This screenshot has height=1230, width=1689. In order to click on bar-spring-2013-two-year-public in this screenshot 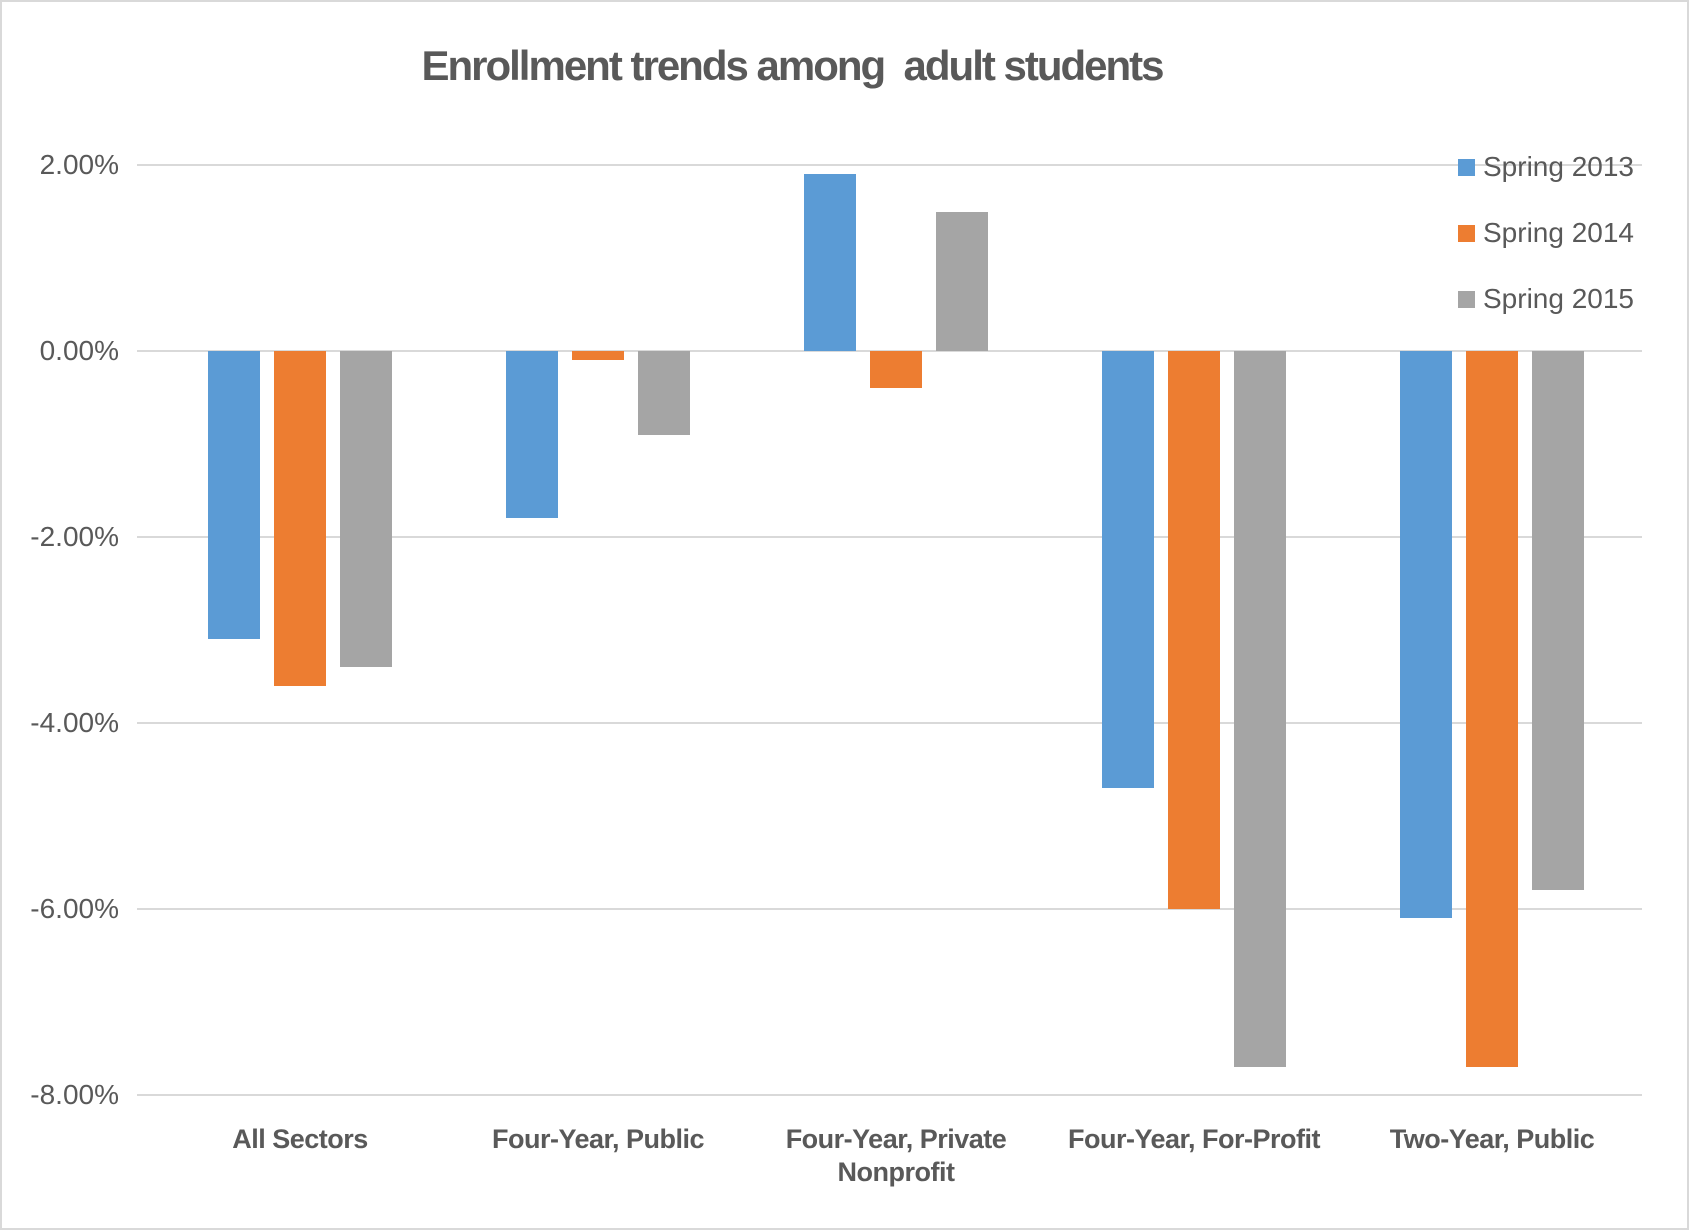, I will do `click(1426, 635)`.